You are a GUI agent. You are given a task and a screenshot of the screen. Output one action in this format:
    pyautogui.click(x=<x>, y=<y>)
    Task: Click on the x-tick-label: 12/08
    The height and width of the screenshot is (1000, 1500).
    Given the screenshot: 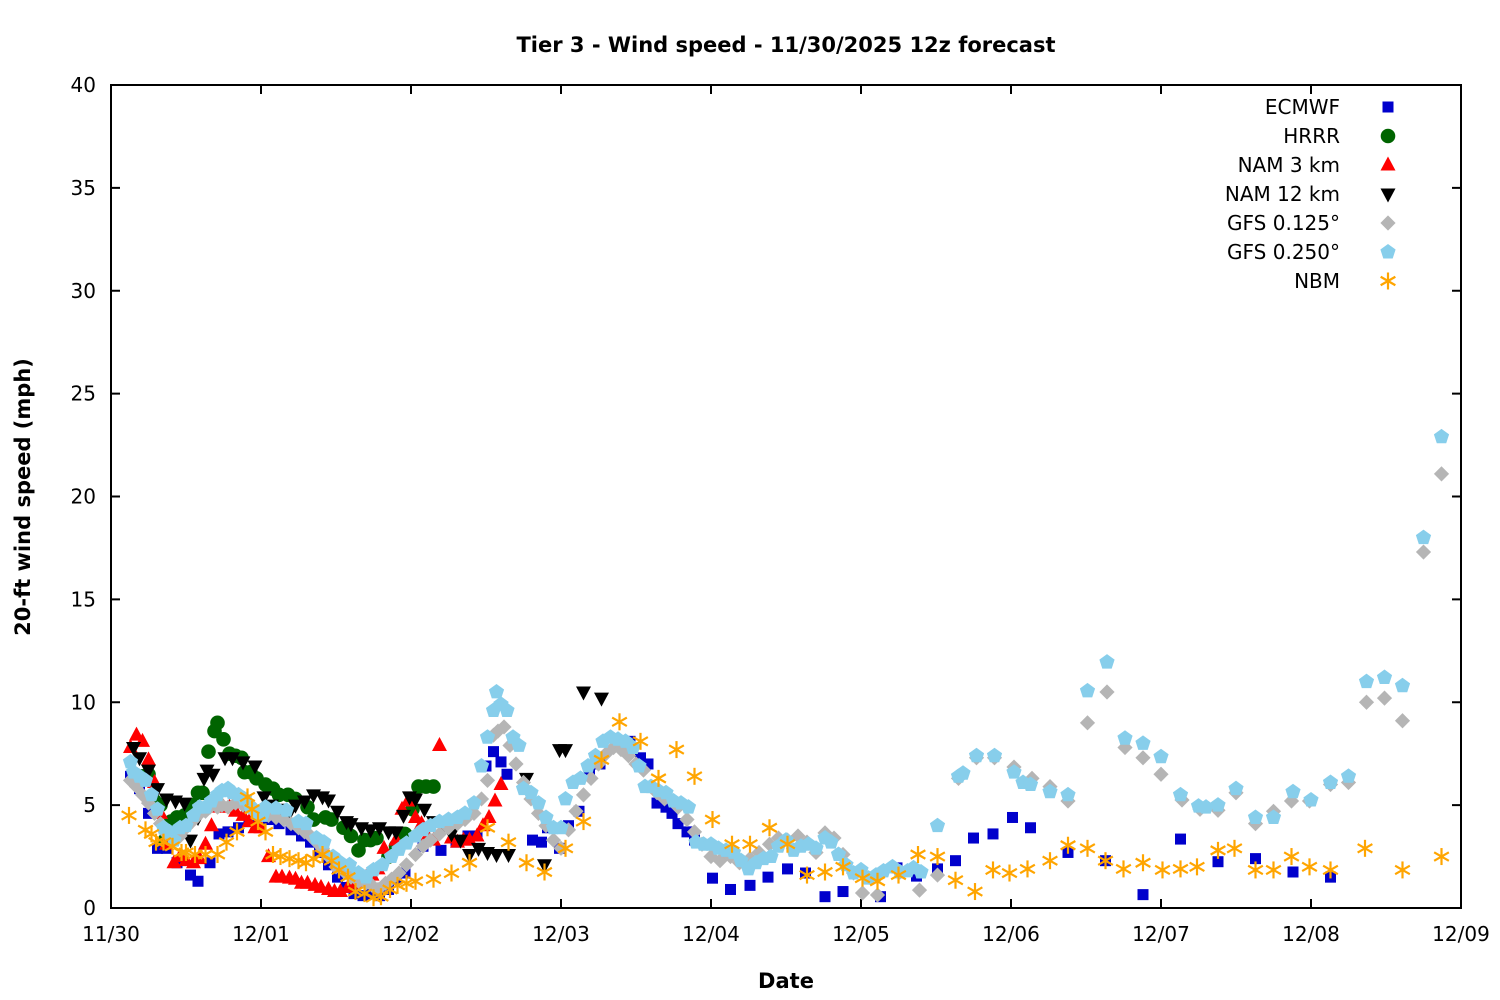 What is the action you would take?
    pyautogui.click(x=1311, y=934)
    